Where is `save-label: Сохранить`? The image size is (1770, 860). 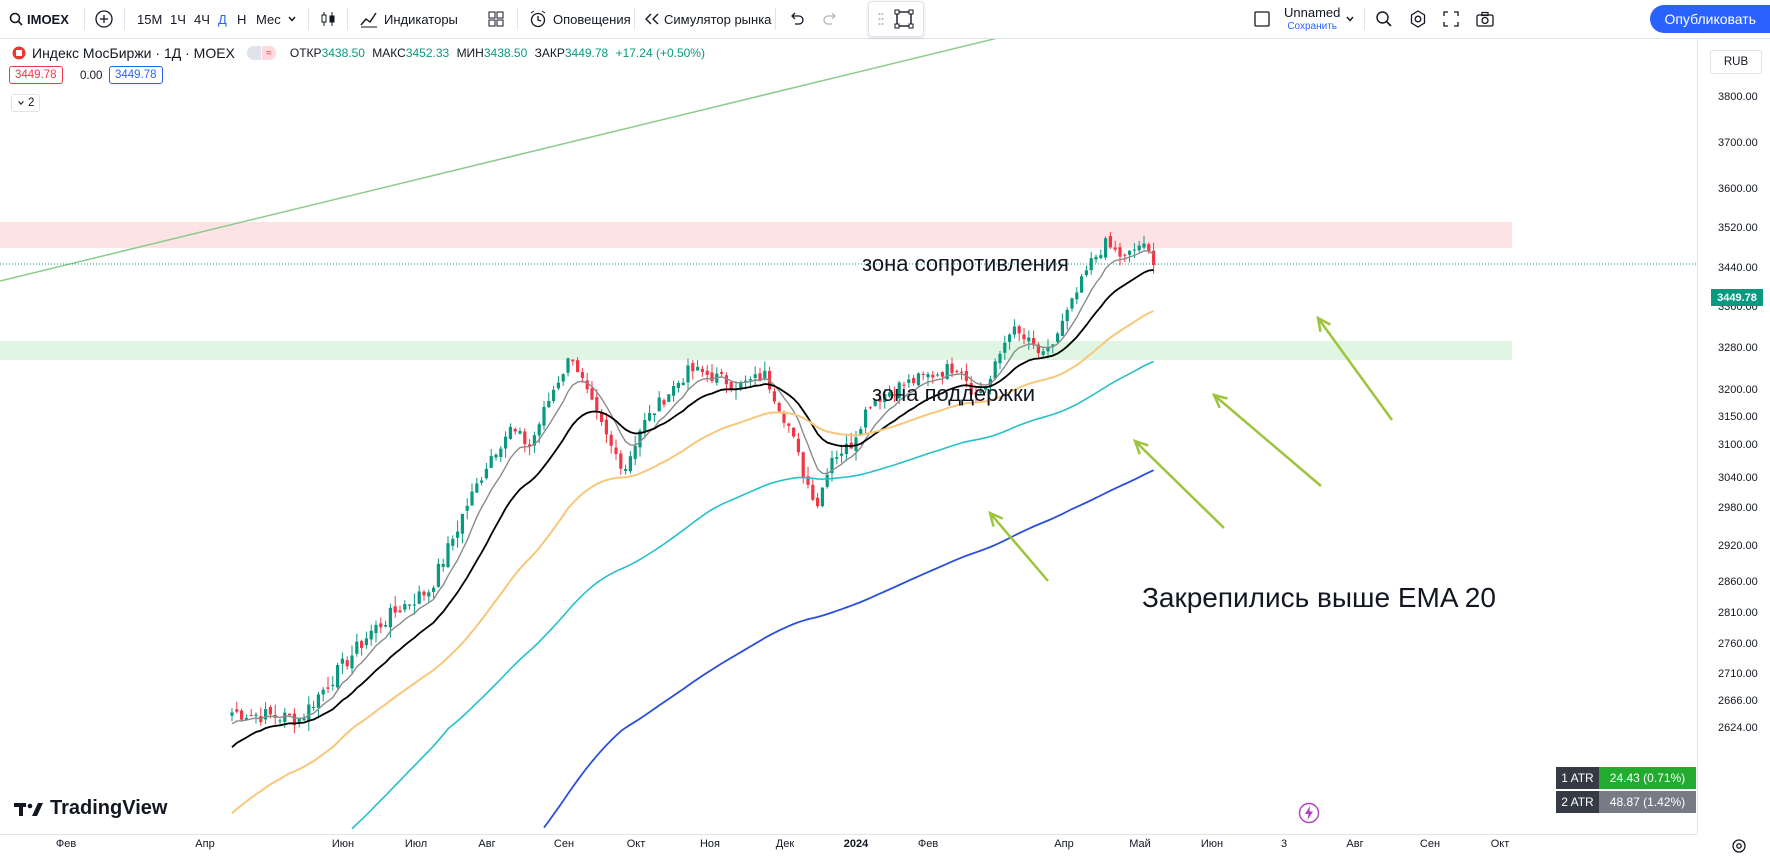
save-label: Сохранить is located at coordinates (1312, 26).